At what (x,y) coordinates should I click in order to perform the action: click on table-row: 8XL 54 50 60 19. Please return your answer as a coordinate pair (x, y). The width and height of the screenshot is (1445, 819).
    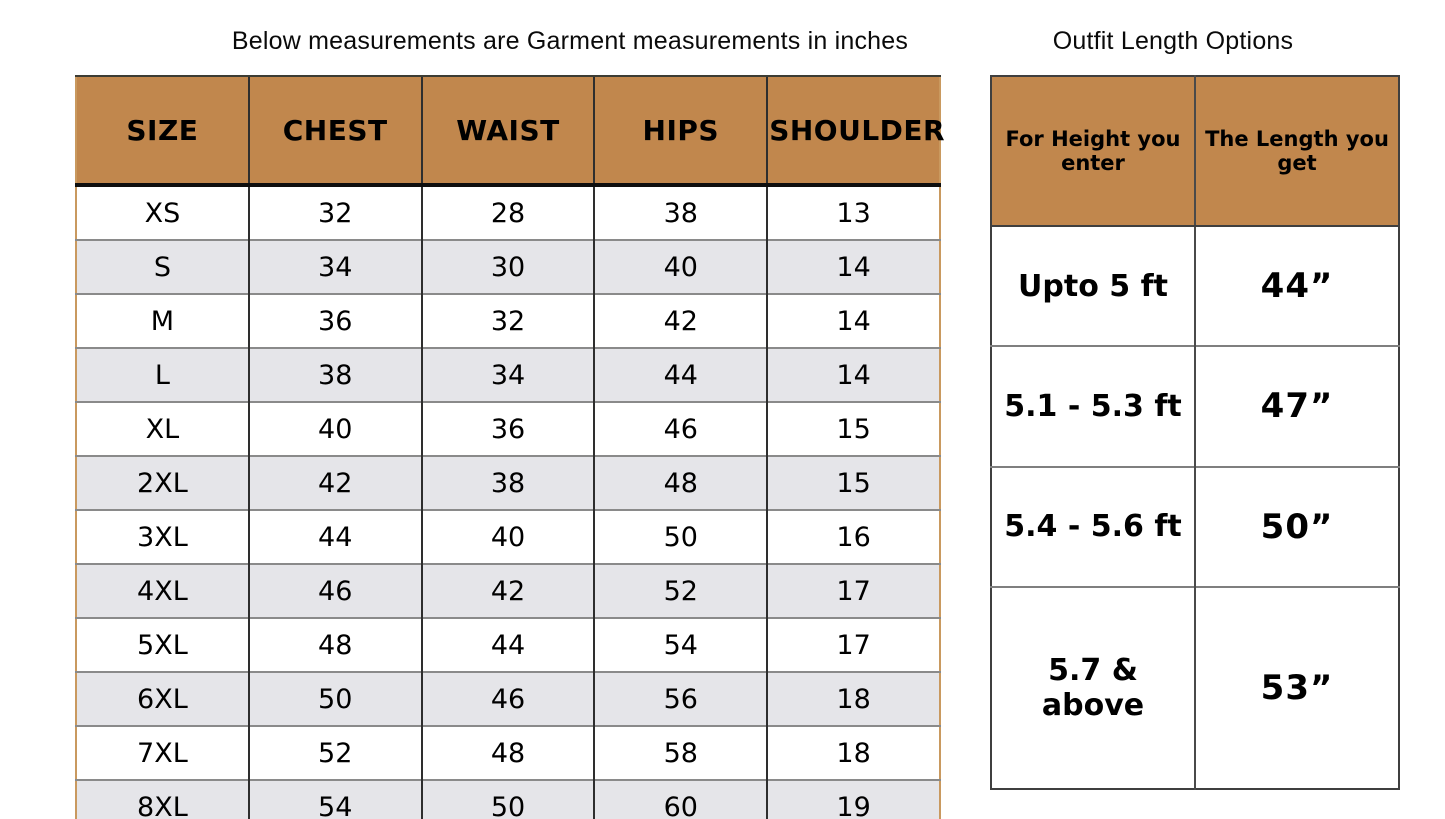
    Looking at the image, I should click on (508, 799).